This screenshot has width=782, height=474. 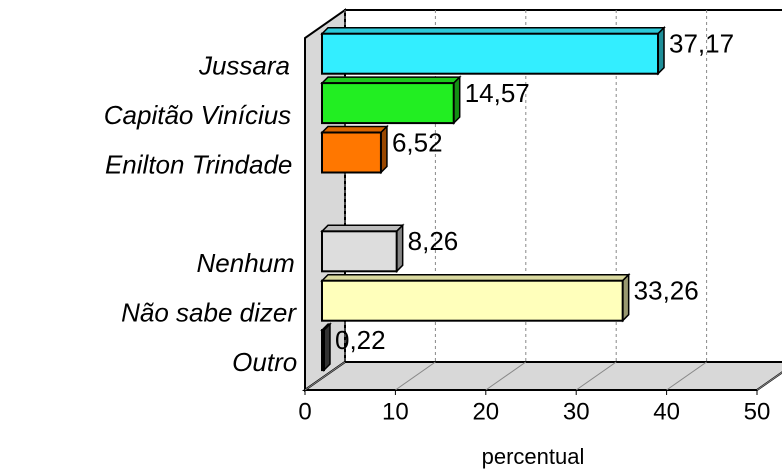 I want to click on x-tick-label: 30, so click(x=576, y=411).